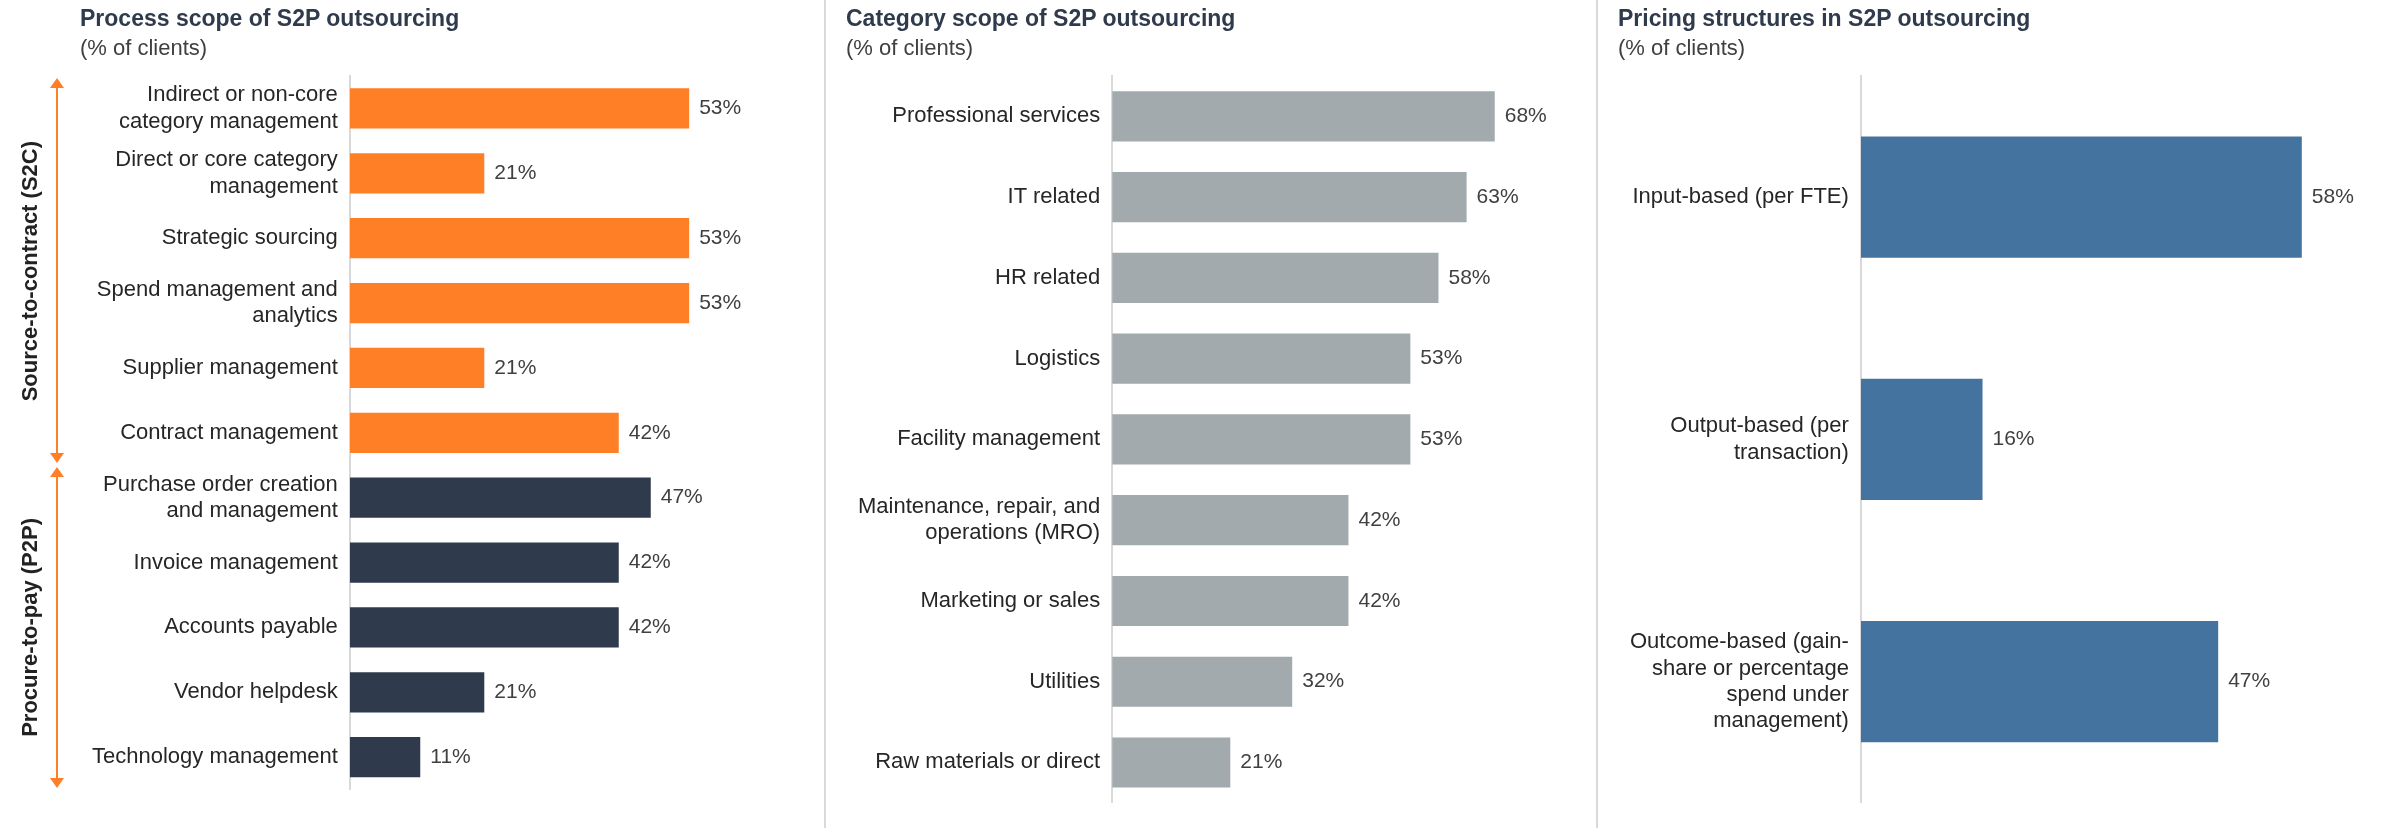  Describe the element at coordinates (450, 755) in the screenshot. I see `data-label: 11%` at that location.